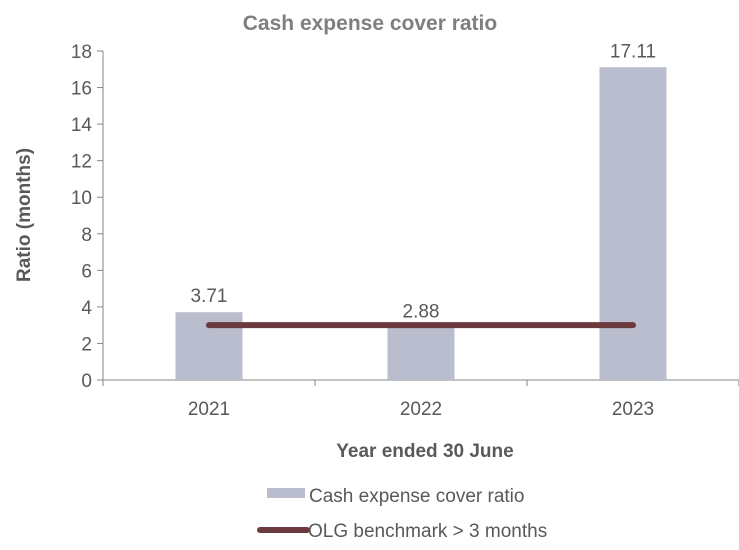 Image resolution: width=739 pixels, height=550 pixels. What do you see at coordinates (86, 235) in the screenshot?
I see `y-tick-label-4: 8` at bounding box center [86, 235].